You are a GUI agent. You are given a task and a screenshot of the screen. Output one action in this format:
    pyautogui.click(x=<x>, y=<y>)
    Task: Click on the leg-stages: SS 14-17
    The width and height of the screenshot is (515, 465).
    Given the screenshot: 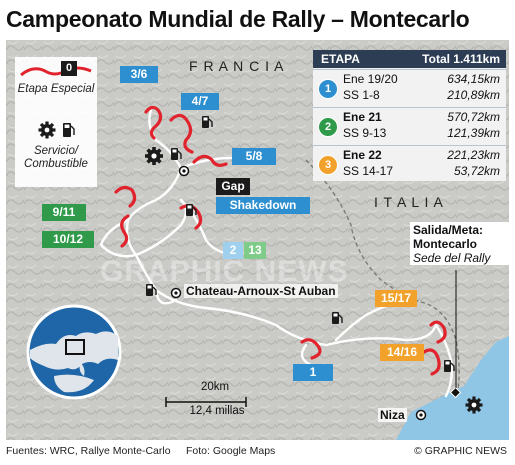 What is the action you would take?
    pyautogui.click(x=368, y=171)
    